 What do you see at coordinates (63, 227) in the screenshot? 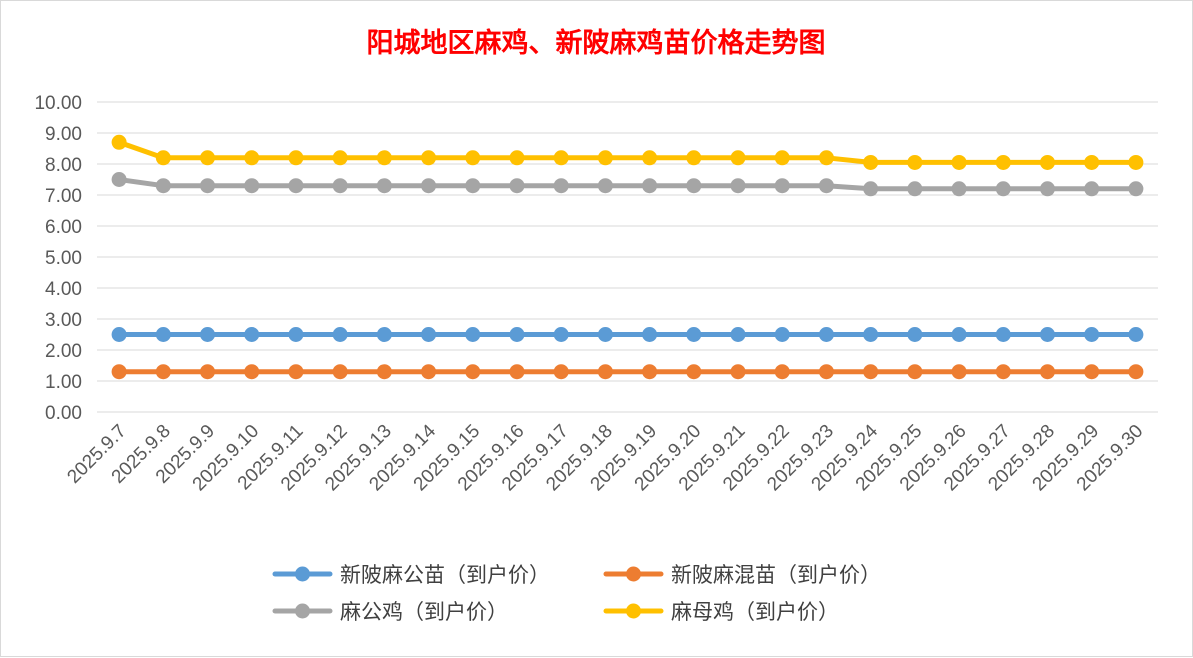
I see `y-tick-label: 6.00` at bounding box center [63, 227].